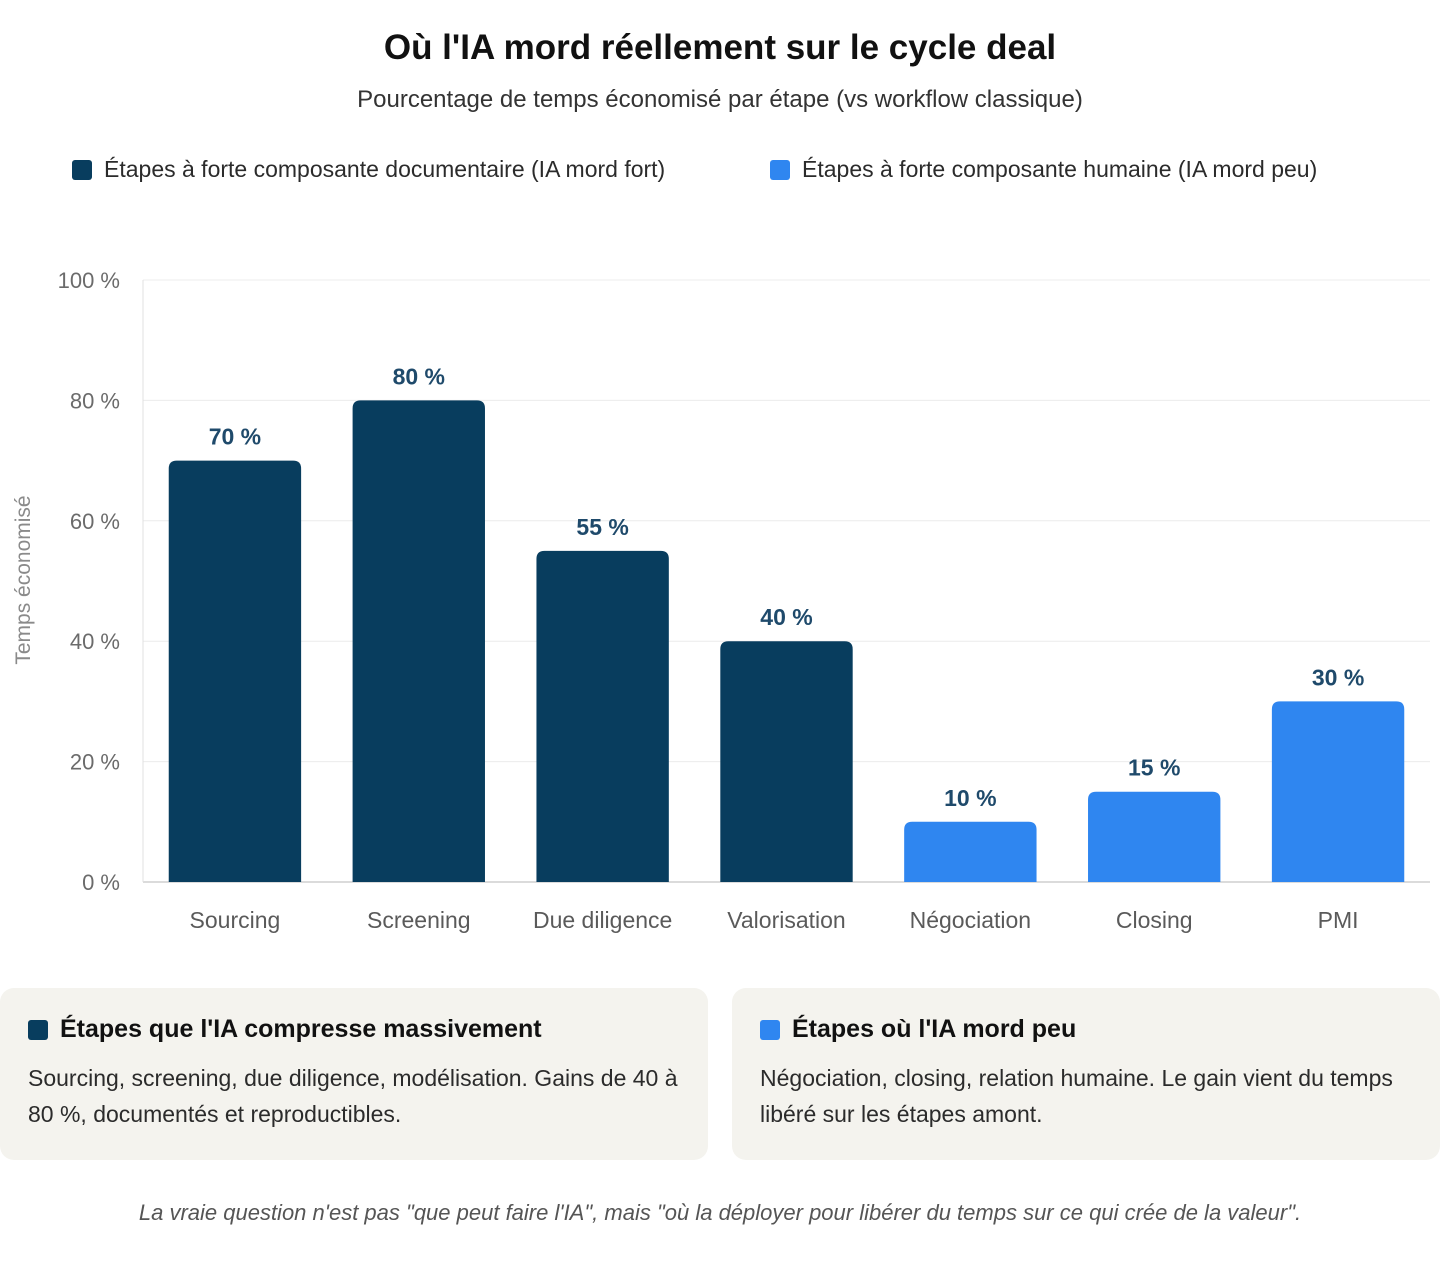 Image resolution: width=1440 pixels, height=1262 pixels. What do you see at coordinates (970, 920) in the screenshot?
I see `x-tick-label: Négociation` at bounding box center [970, 920].